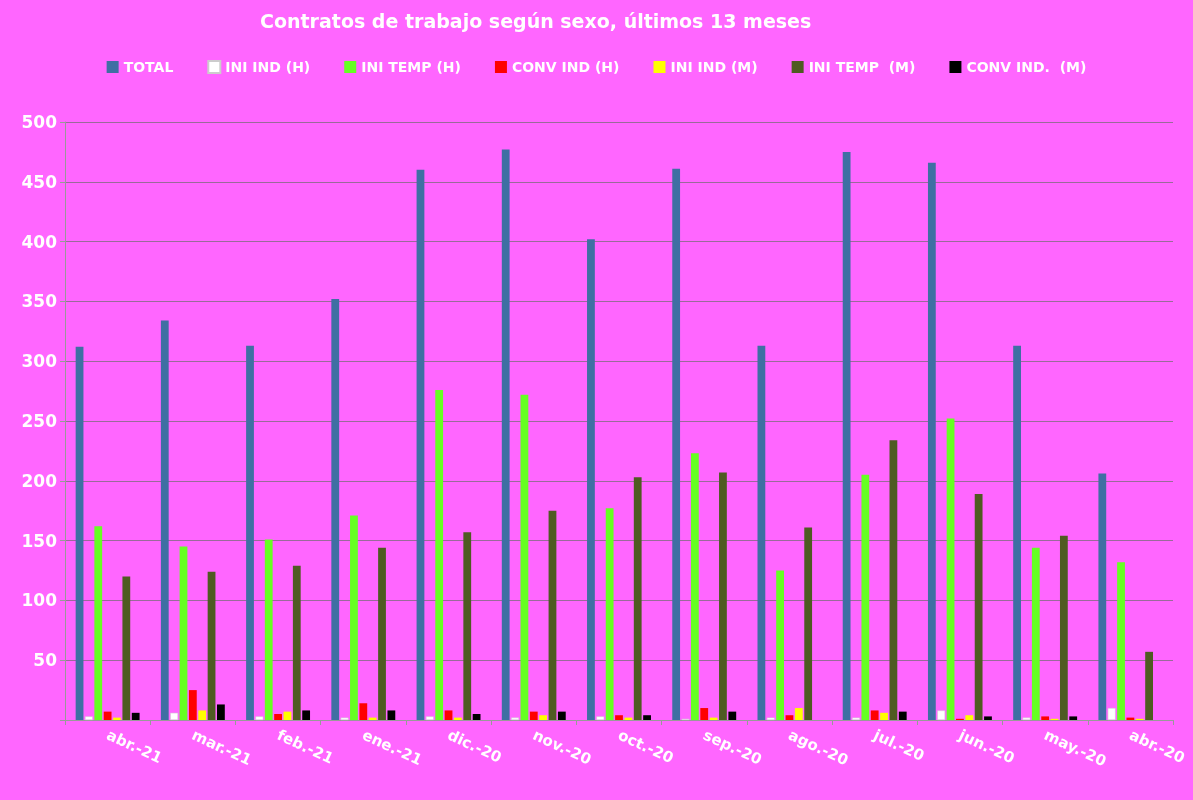  What do you see at coordinates (39, 241) in the screenshot?
I see `y-tick-label: 400` at bounding box center [39, 241].